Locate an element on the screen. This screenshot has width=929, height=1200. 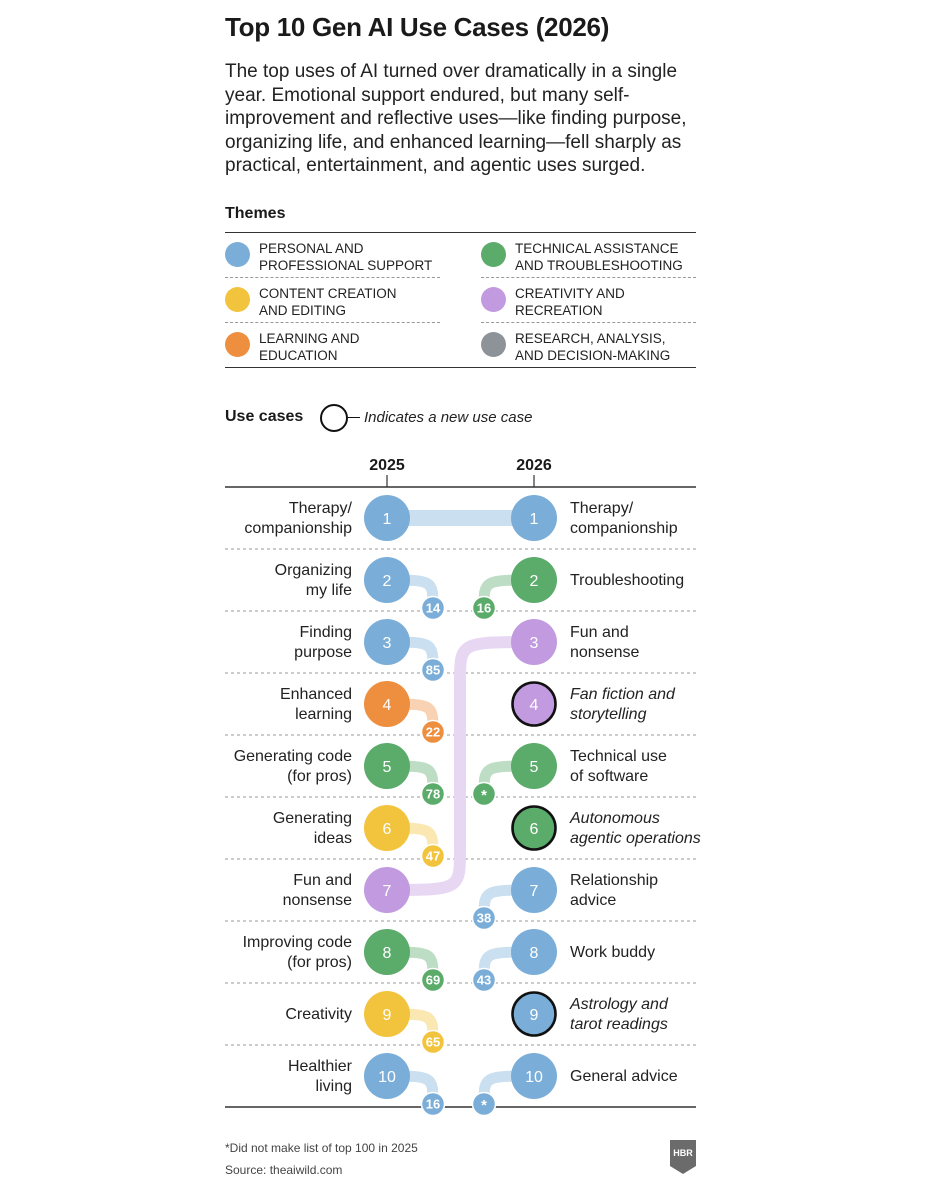
rank-2026-badge-label: 16 is located at coordinates (433, 1104).